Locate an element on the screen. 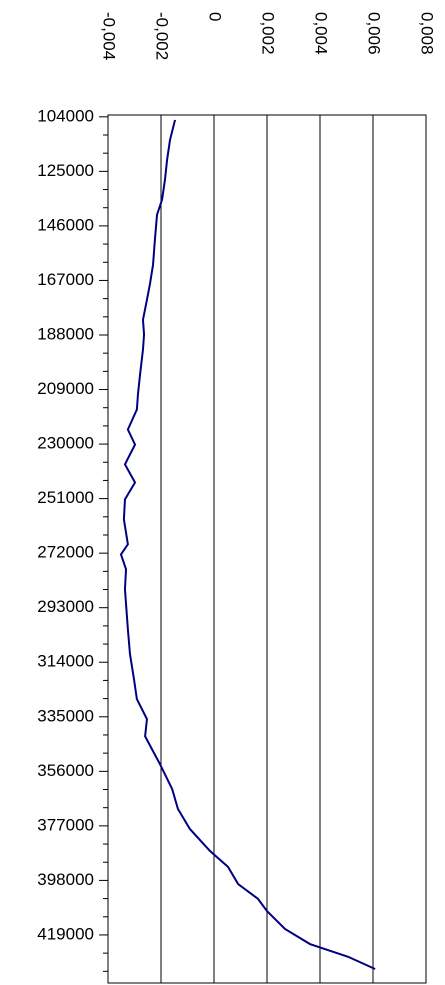  depth-tick-label: 230000 is located at coordinates (65, 443).